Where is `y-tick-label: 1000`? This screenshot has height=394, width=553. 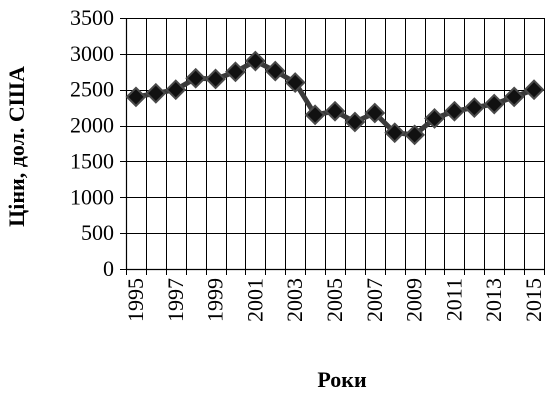
y-tick-label: 1000 is located at coordinates (92, 196).